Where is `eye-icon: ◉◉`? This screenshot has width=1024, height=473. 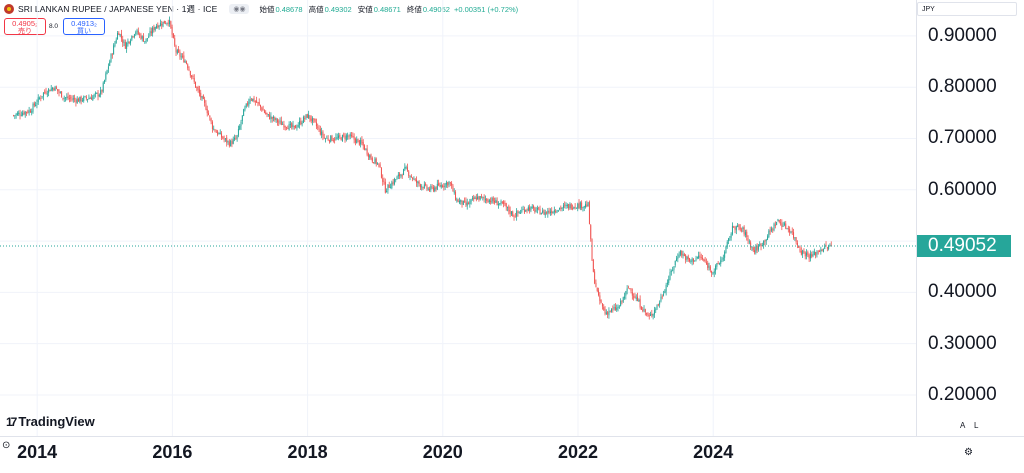 eye-icon: ◉◉ is located at coordinates (239, 9).